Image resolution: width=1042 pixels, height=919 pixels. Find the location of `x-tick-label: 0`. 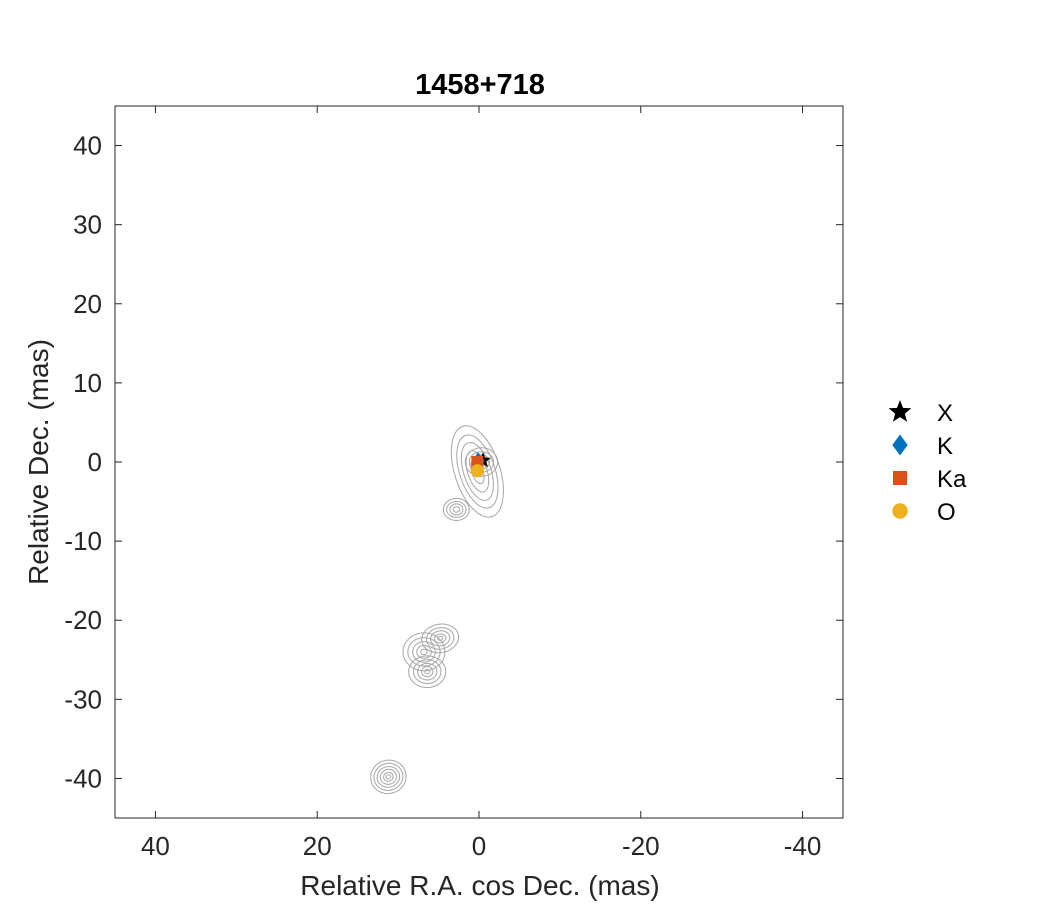

x-tick-label: 0 is located at coordinates (479, 846).